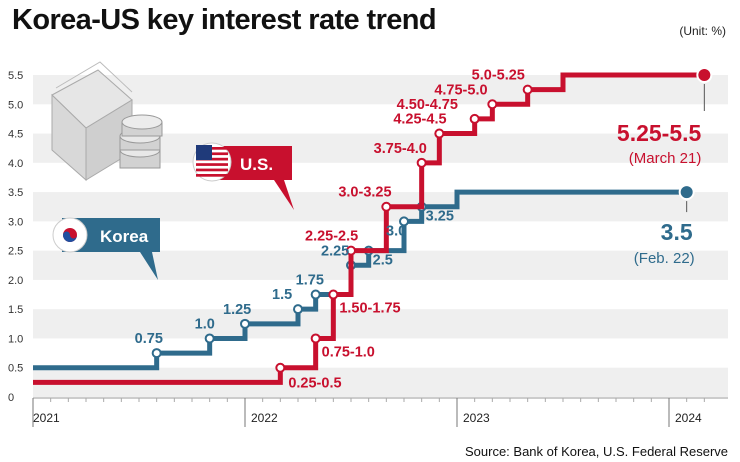 This screenshot has height=462, width=740. I want to click on x-tick-label: 2022, so click(264, 418).